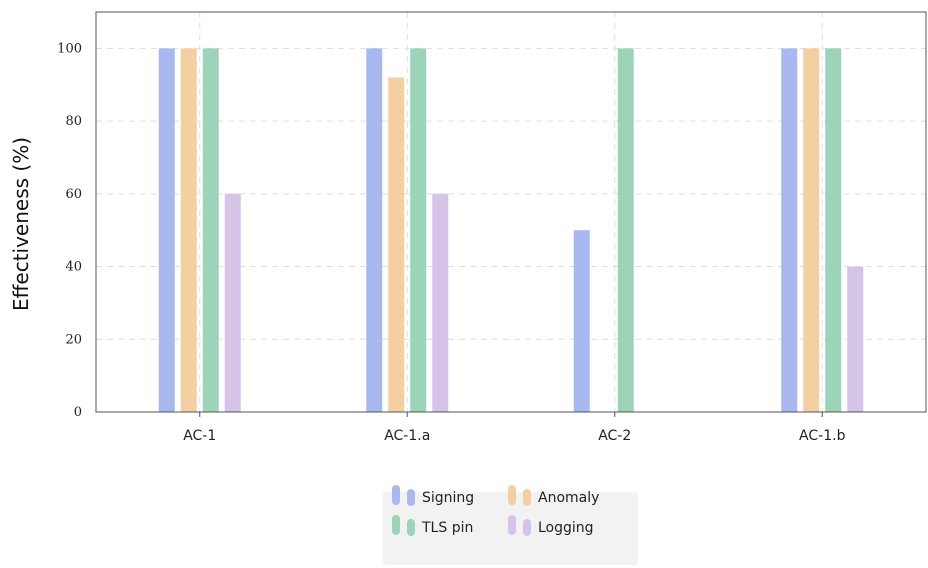 The image size is (928, 568). What do you see at coordinates (448, 498) in the screenshot?
I see `legend-label-signing: Signing` at bounding box center [448, 498].